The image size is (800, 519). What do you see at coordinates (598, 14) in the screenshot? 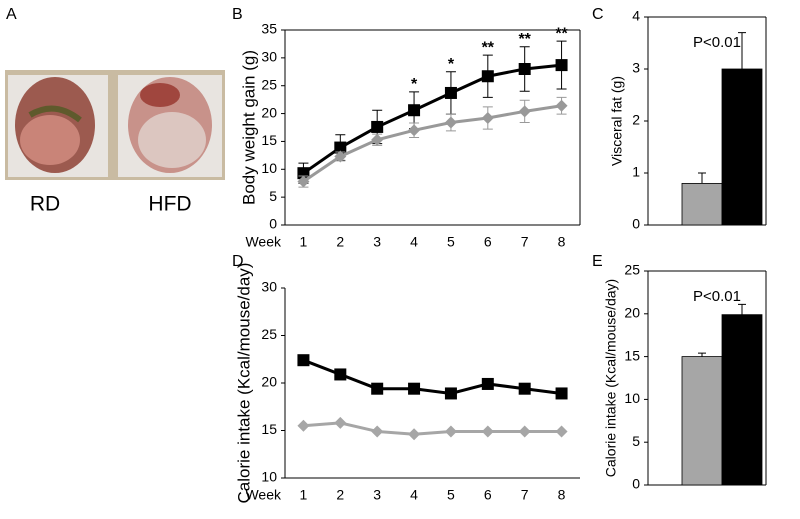
I see `panel-label: C` at bounding box center [598, 14].